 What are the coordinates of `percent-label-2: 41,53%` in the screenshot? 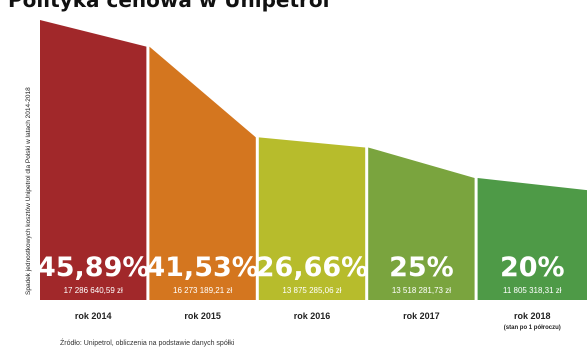 It's located at (202, 267).